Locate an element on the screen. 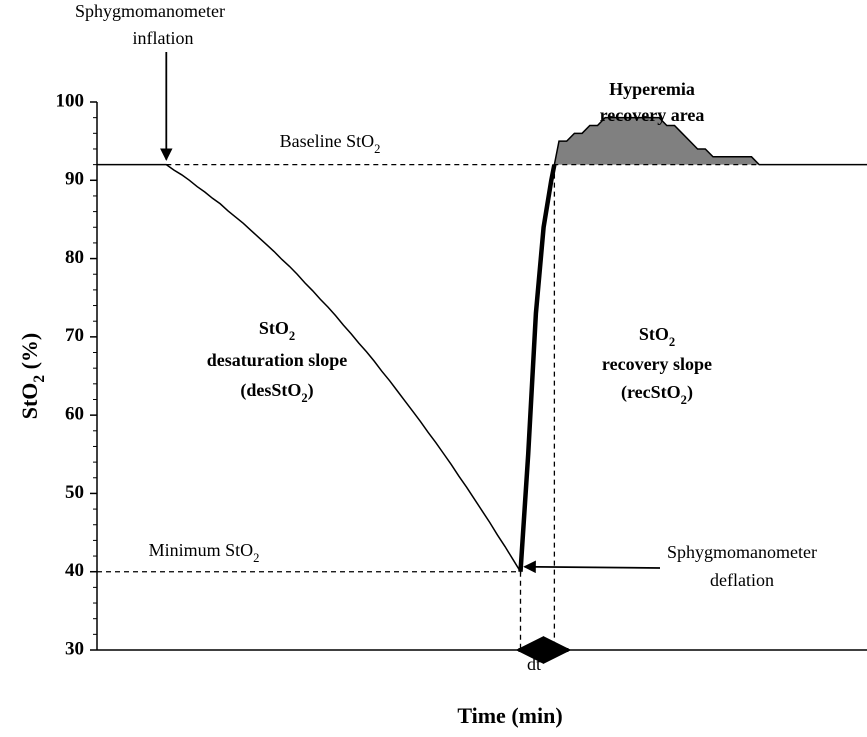 The image size is (867, 737). deflation-label: deflation is located at coordinates (742, 580).